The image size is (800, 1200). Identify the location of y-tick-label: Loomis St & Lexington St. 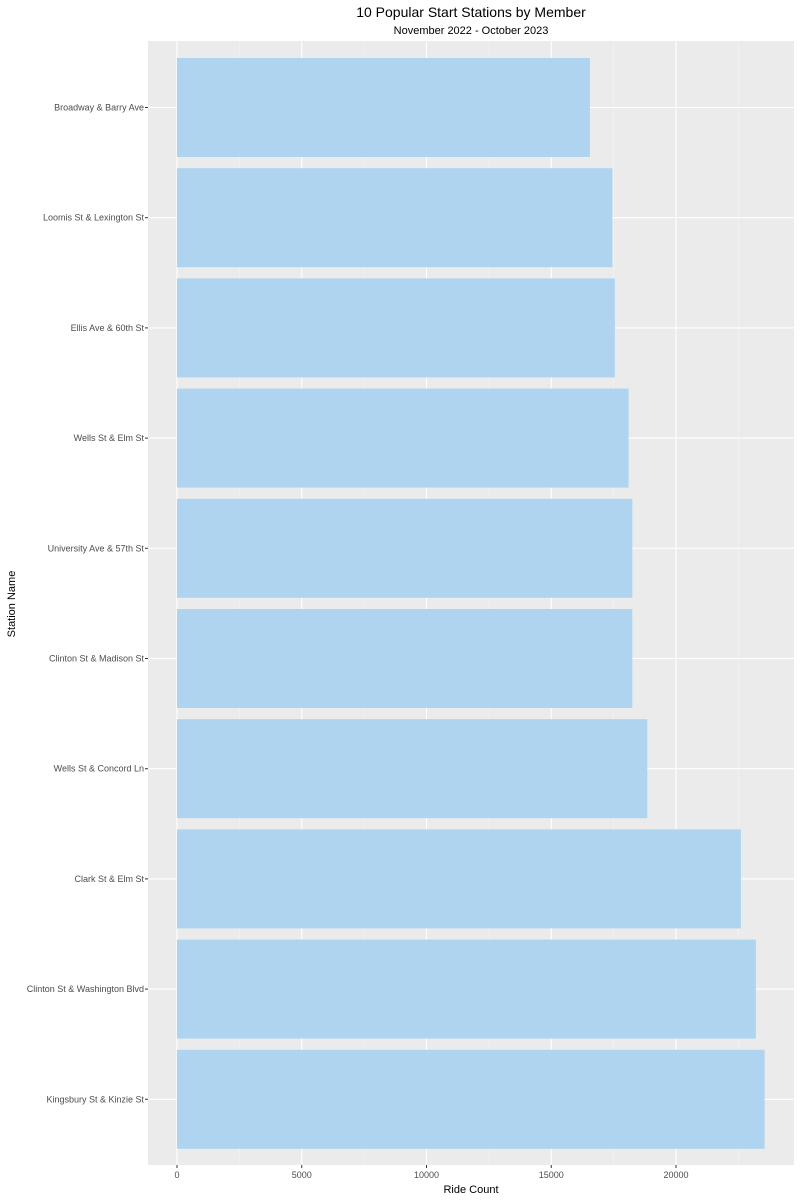
(94, 218).